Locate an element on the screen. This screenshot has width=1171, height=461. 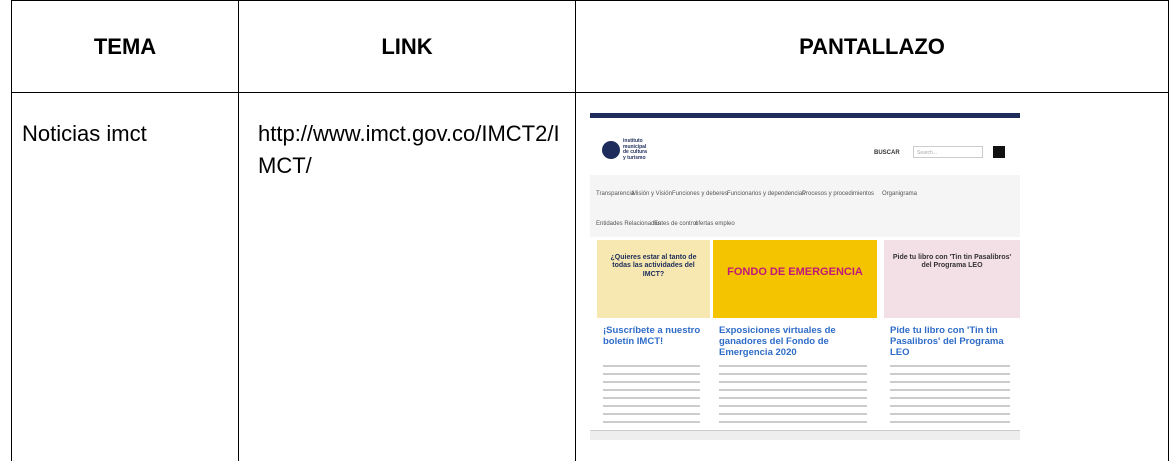
menu-item: Entes de control is located at coordinates (676, 224).